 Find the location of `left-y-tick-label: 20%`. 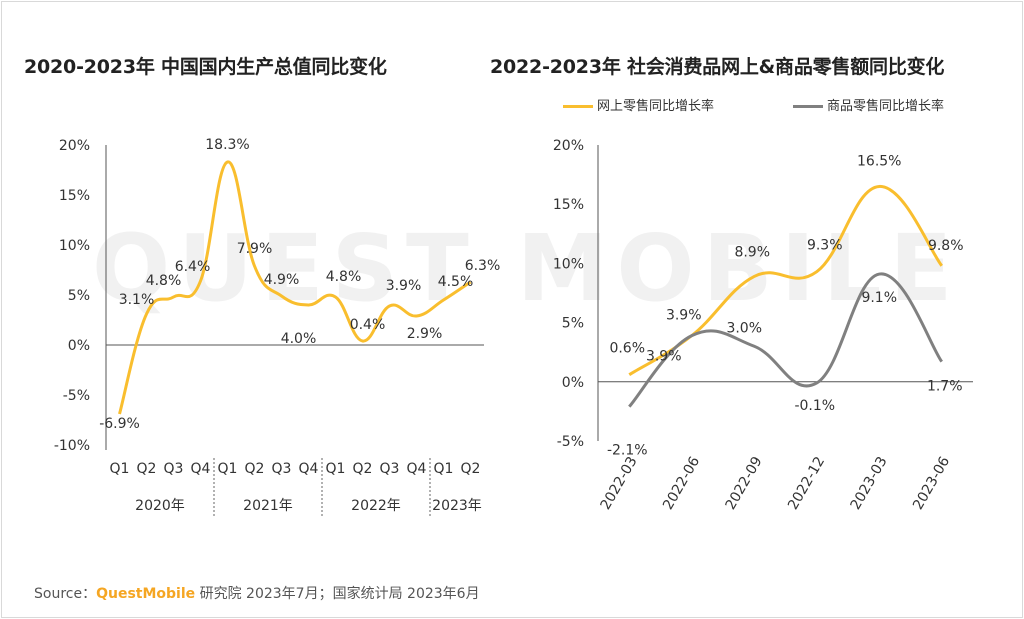

left-y-tick-label: 20% is located at coordinates (74, 146).